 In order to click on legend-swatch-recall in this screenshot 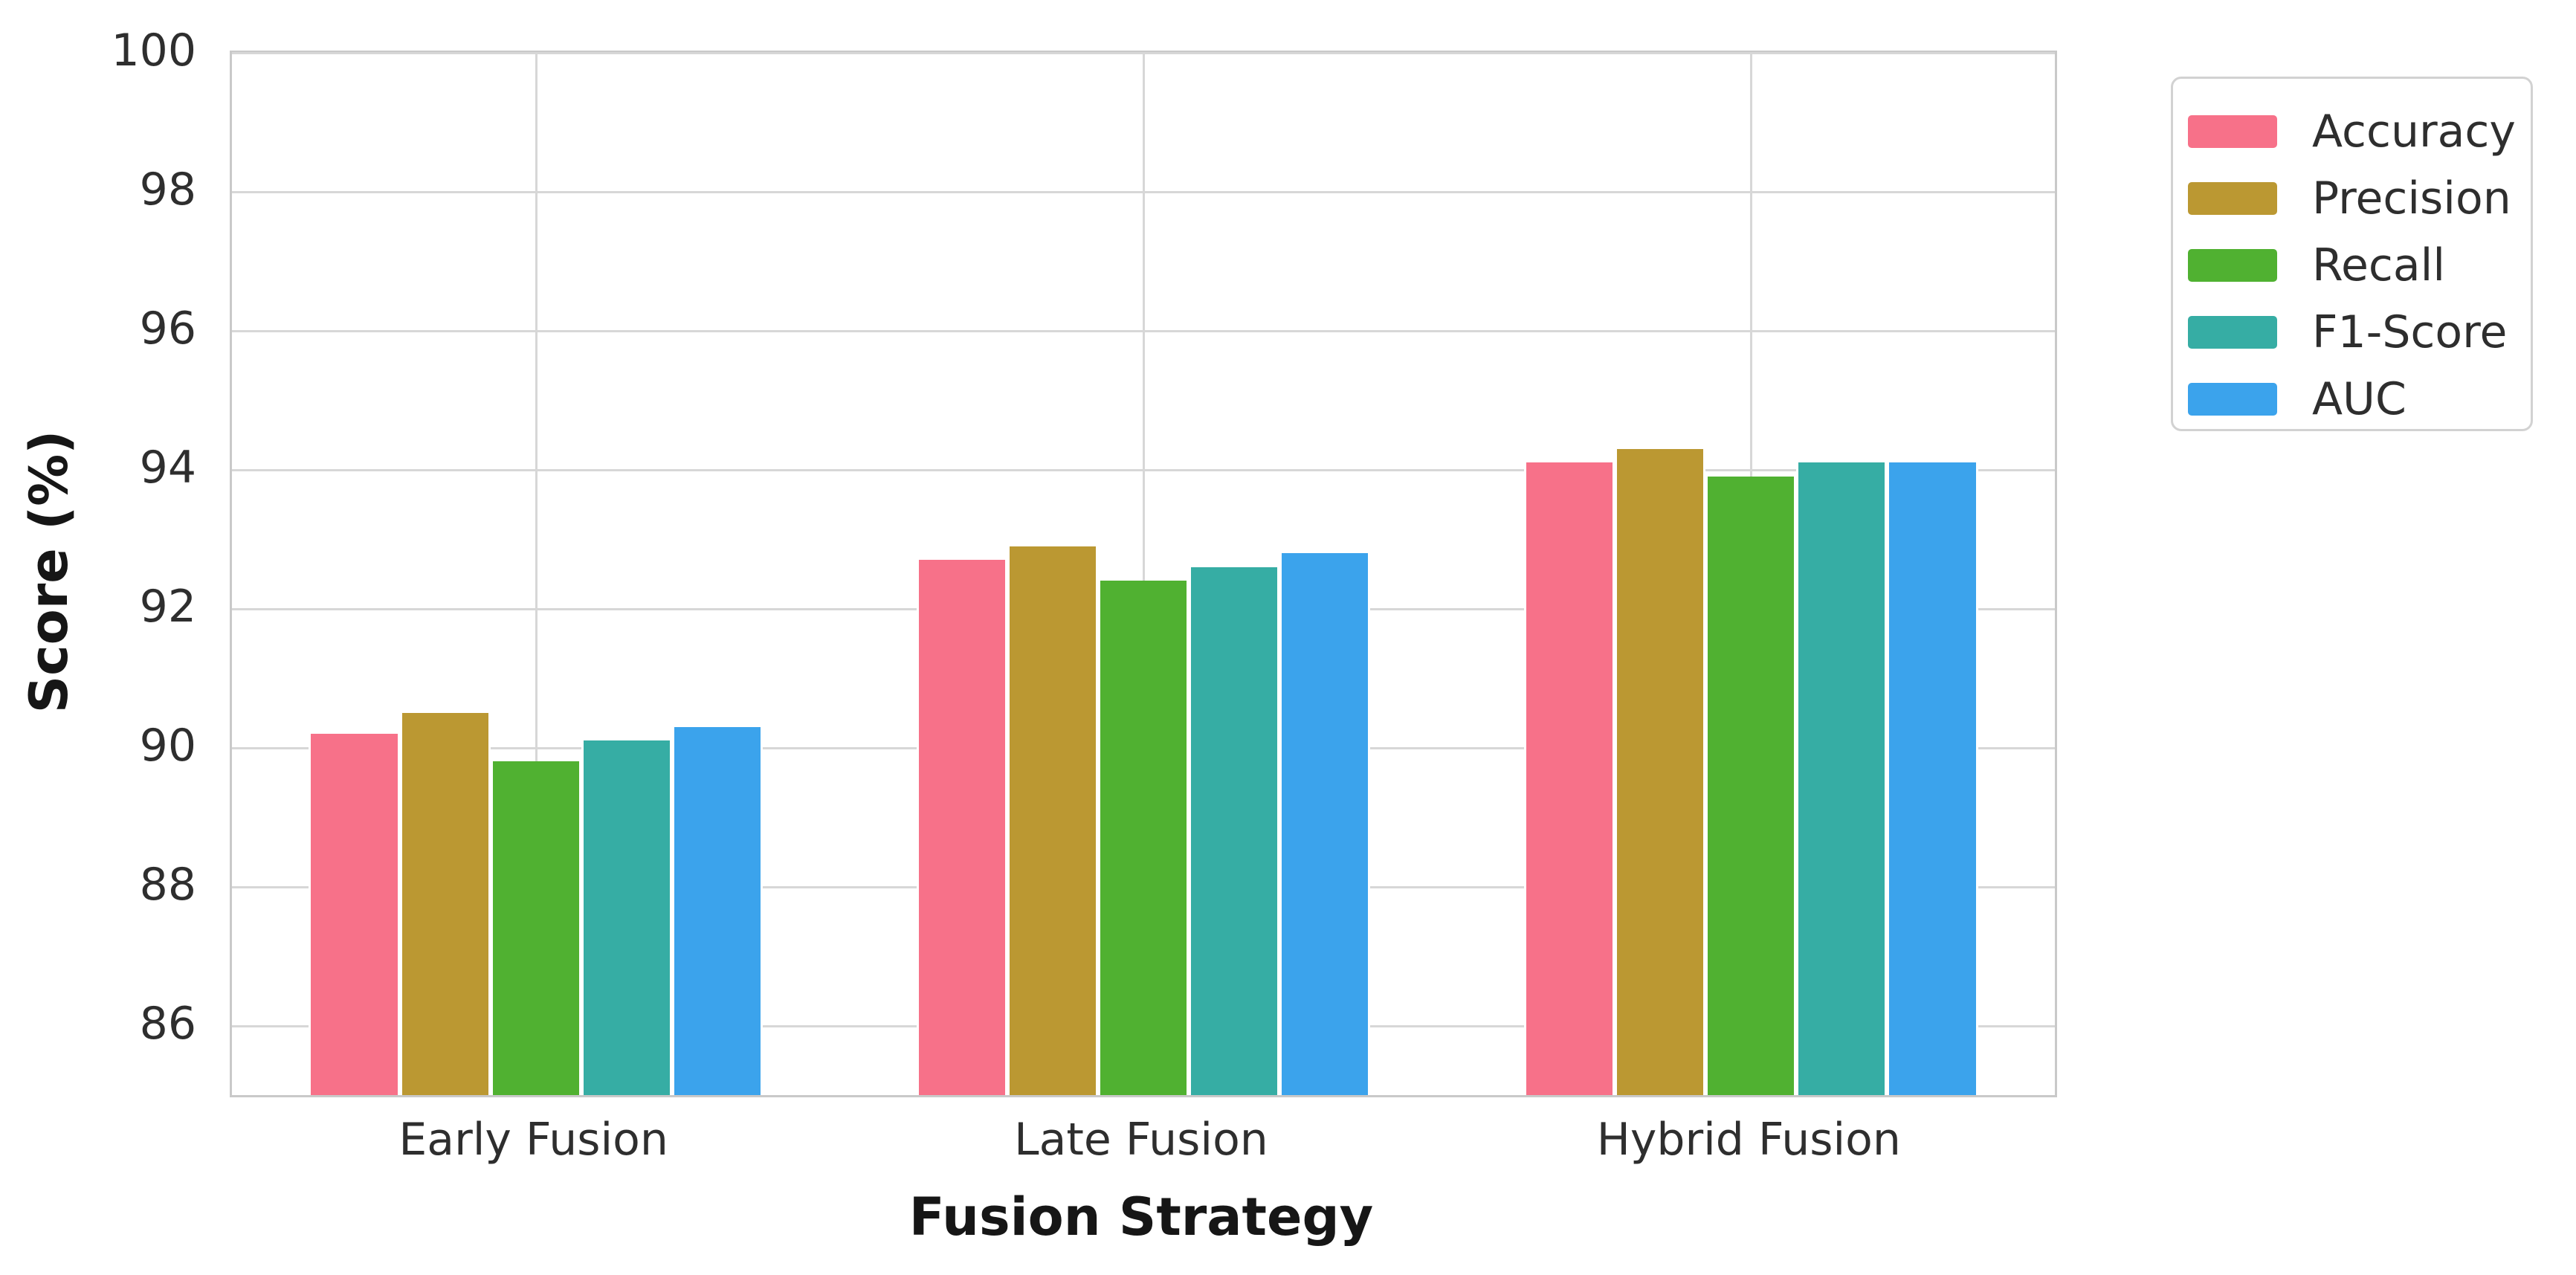, I will do `click(2232, 265)`.